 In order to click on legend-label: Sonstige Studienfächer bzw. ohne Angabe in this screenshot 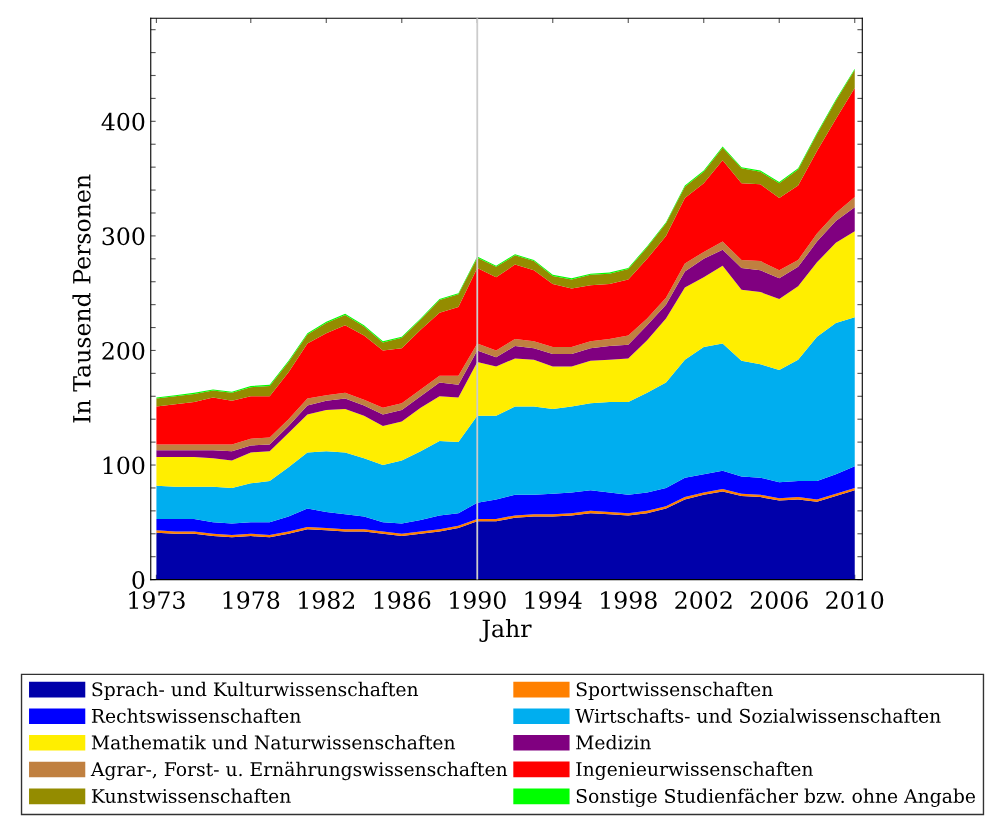, I will do `click(776, 797)`.